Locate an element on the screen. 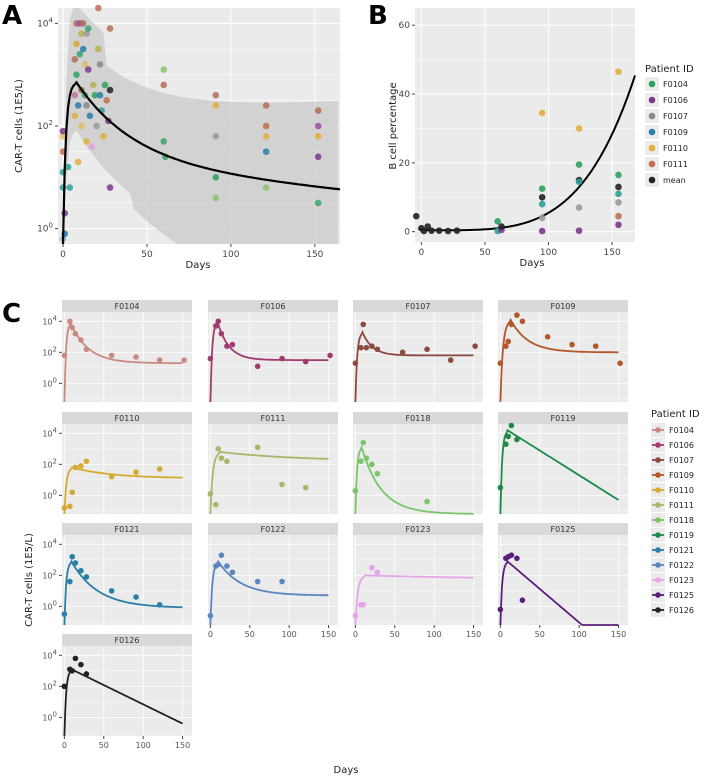 Image resolution: width=708 pixels, height=777 pixels. panel-c-legend-label: F0123 is located at coordinates (681, 580).